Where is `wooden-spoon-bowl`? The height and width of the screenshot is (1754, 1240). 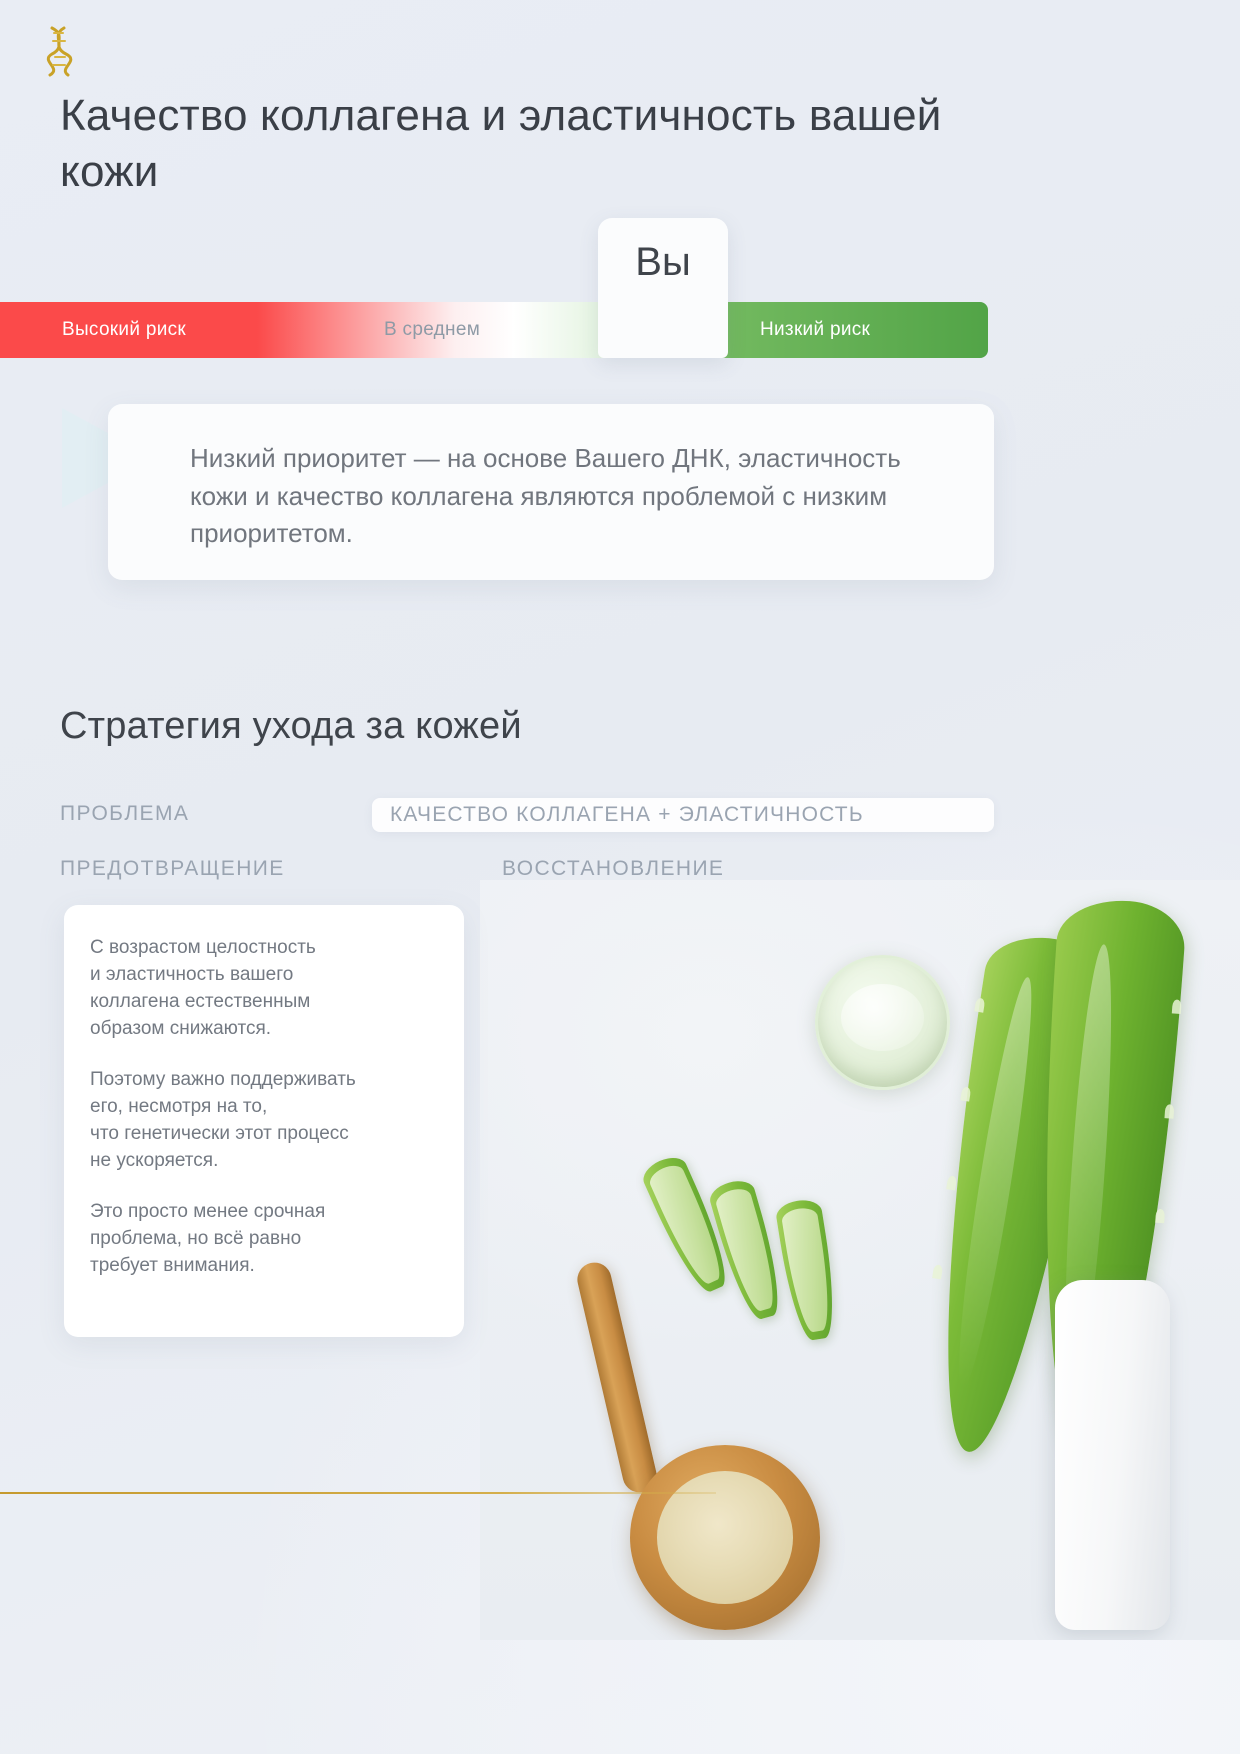
wooden-spoon-bowl is located at coordinates (725, 1537).